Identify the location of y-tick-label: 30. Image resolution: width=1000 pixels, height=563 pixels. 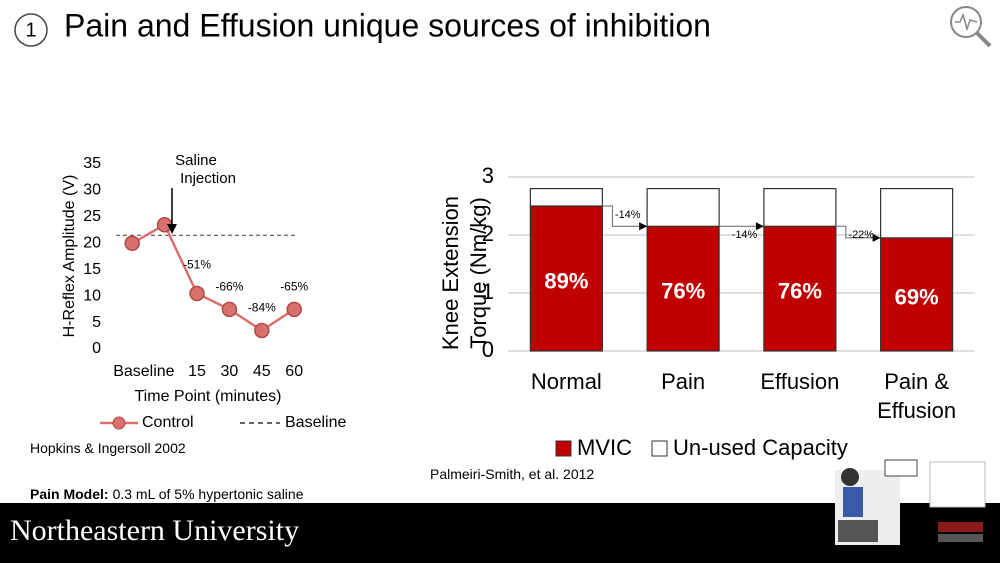
(92, 190).